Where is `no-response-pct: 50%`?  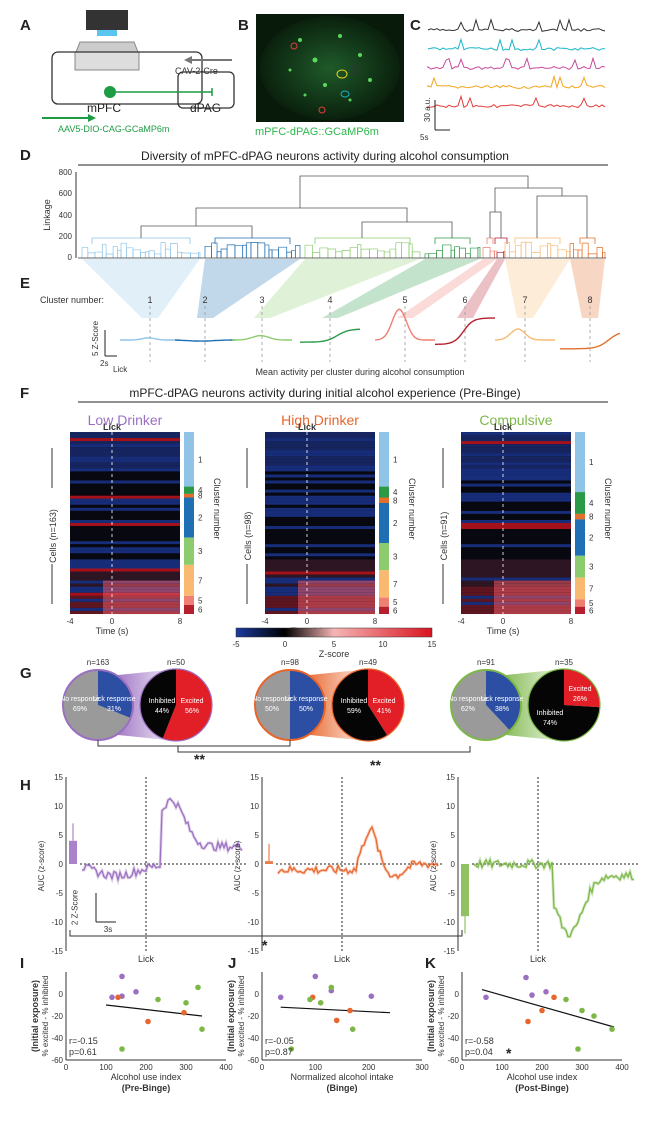 no-response-pct: 50% is located at coordinates (272, 709).